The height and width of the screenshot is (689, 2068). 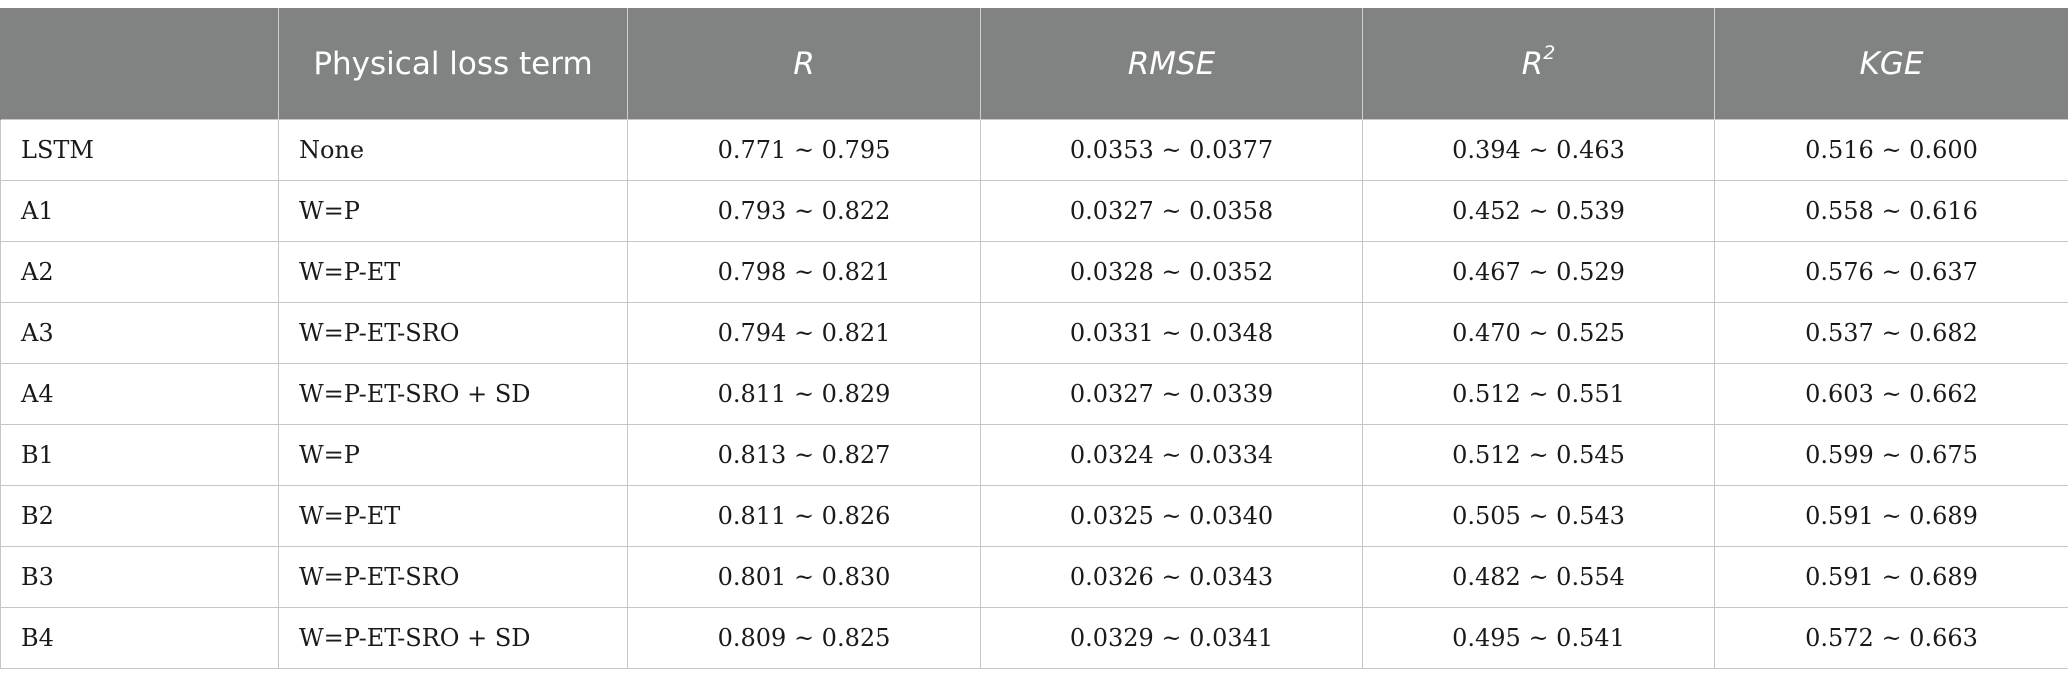 I want to click on r-squared-cell: 0.452 ~ 0.539, so click(x=1538, y=211).